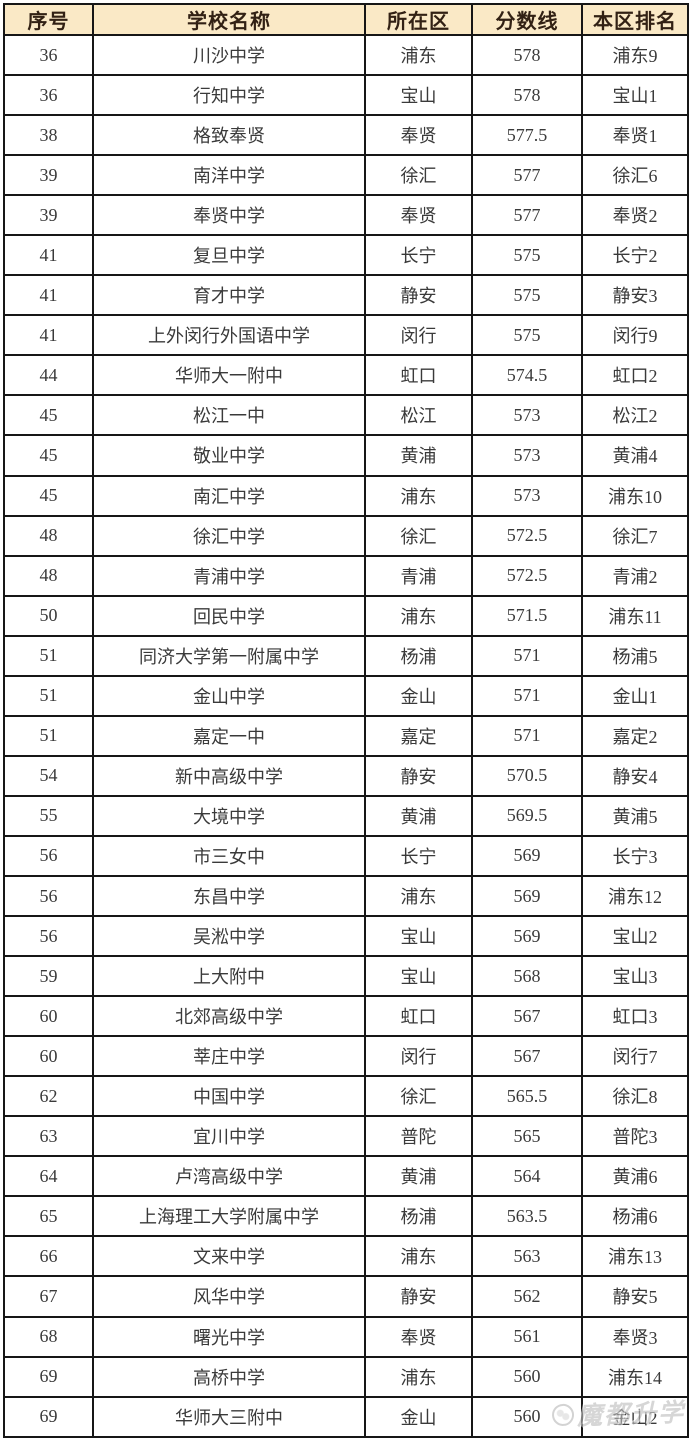 The image size is (689, 1441). I want to click on cell-district-rank: 静安4, so click(635, 775).